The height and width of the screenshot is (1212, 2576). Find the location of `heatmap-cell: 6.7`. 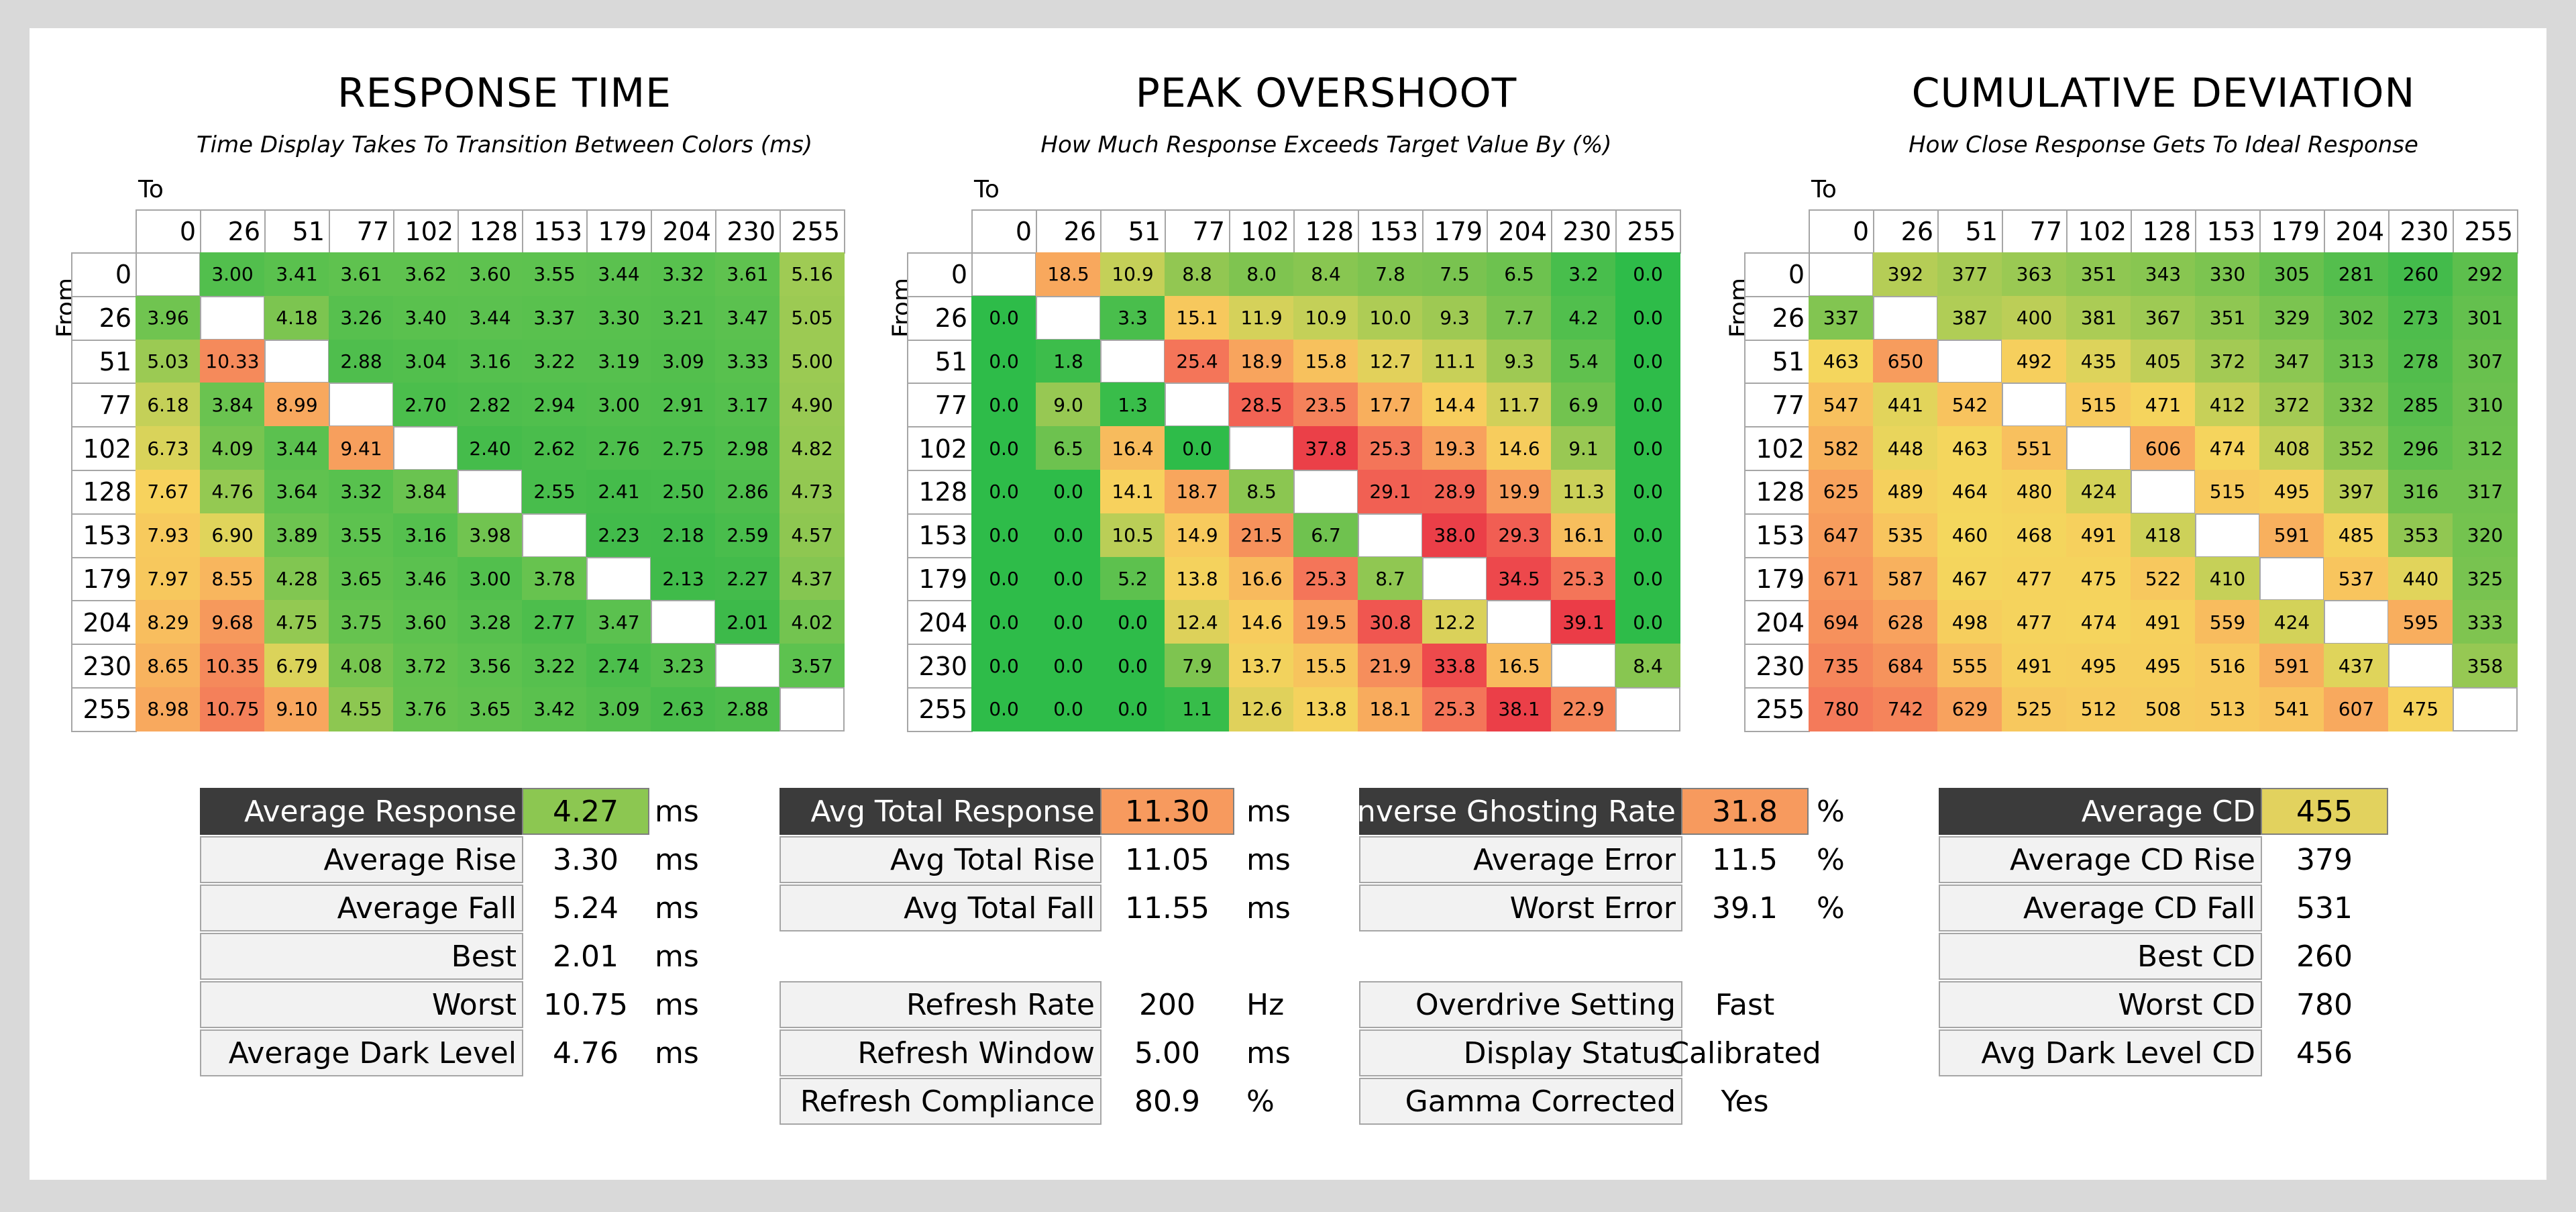

heatmap-cell: 6.7 is located at coordinates (1325, 535).